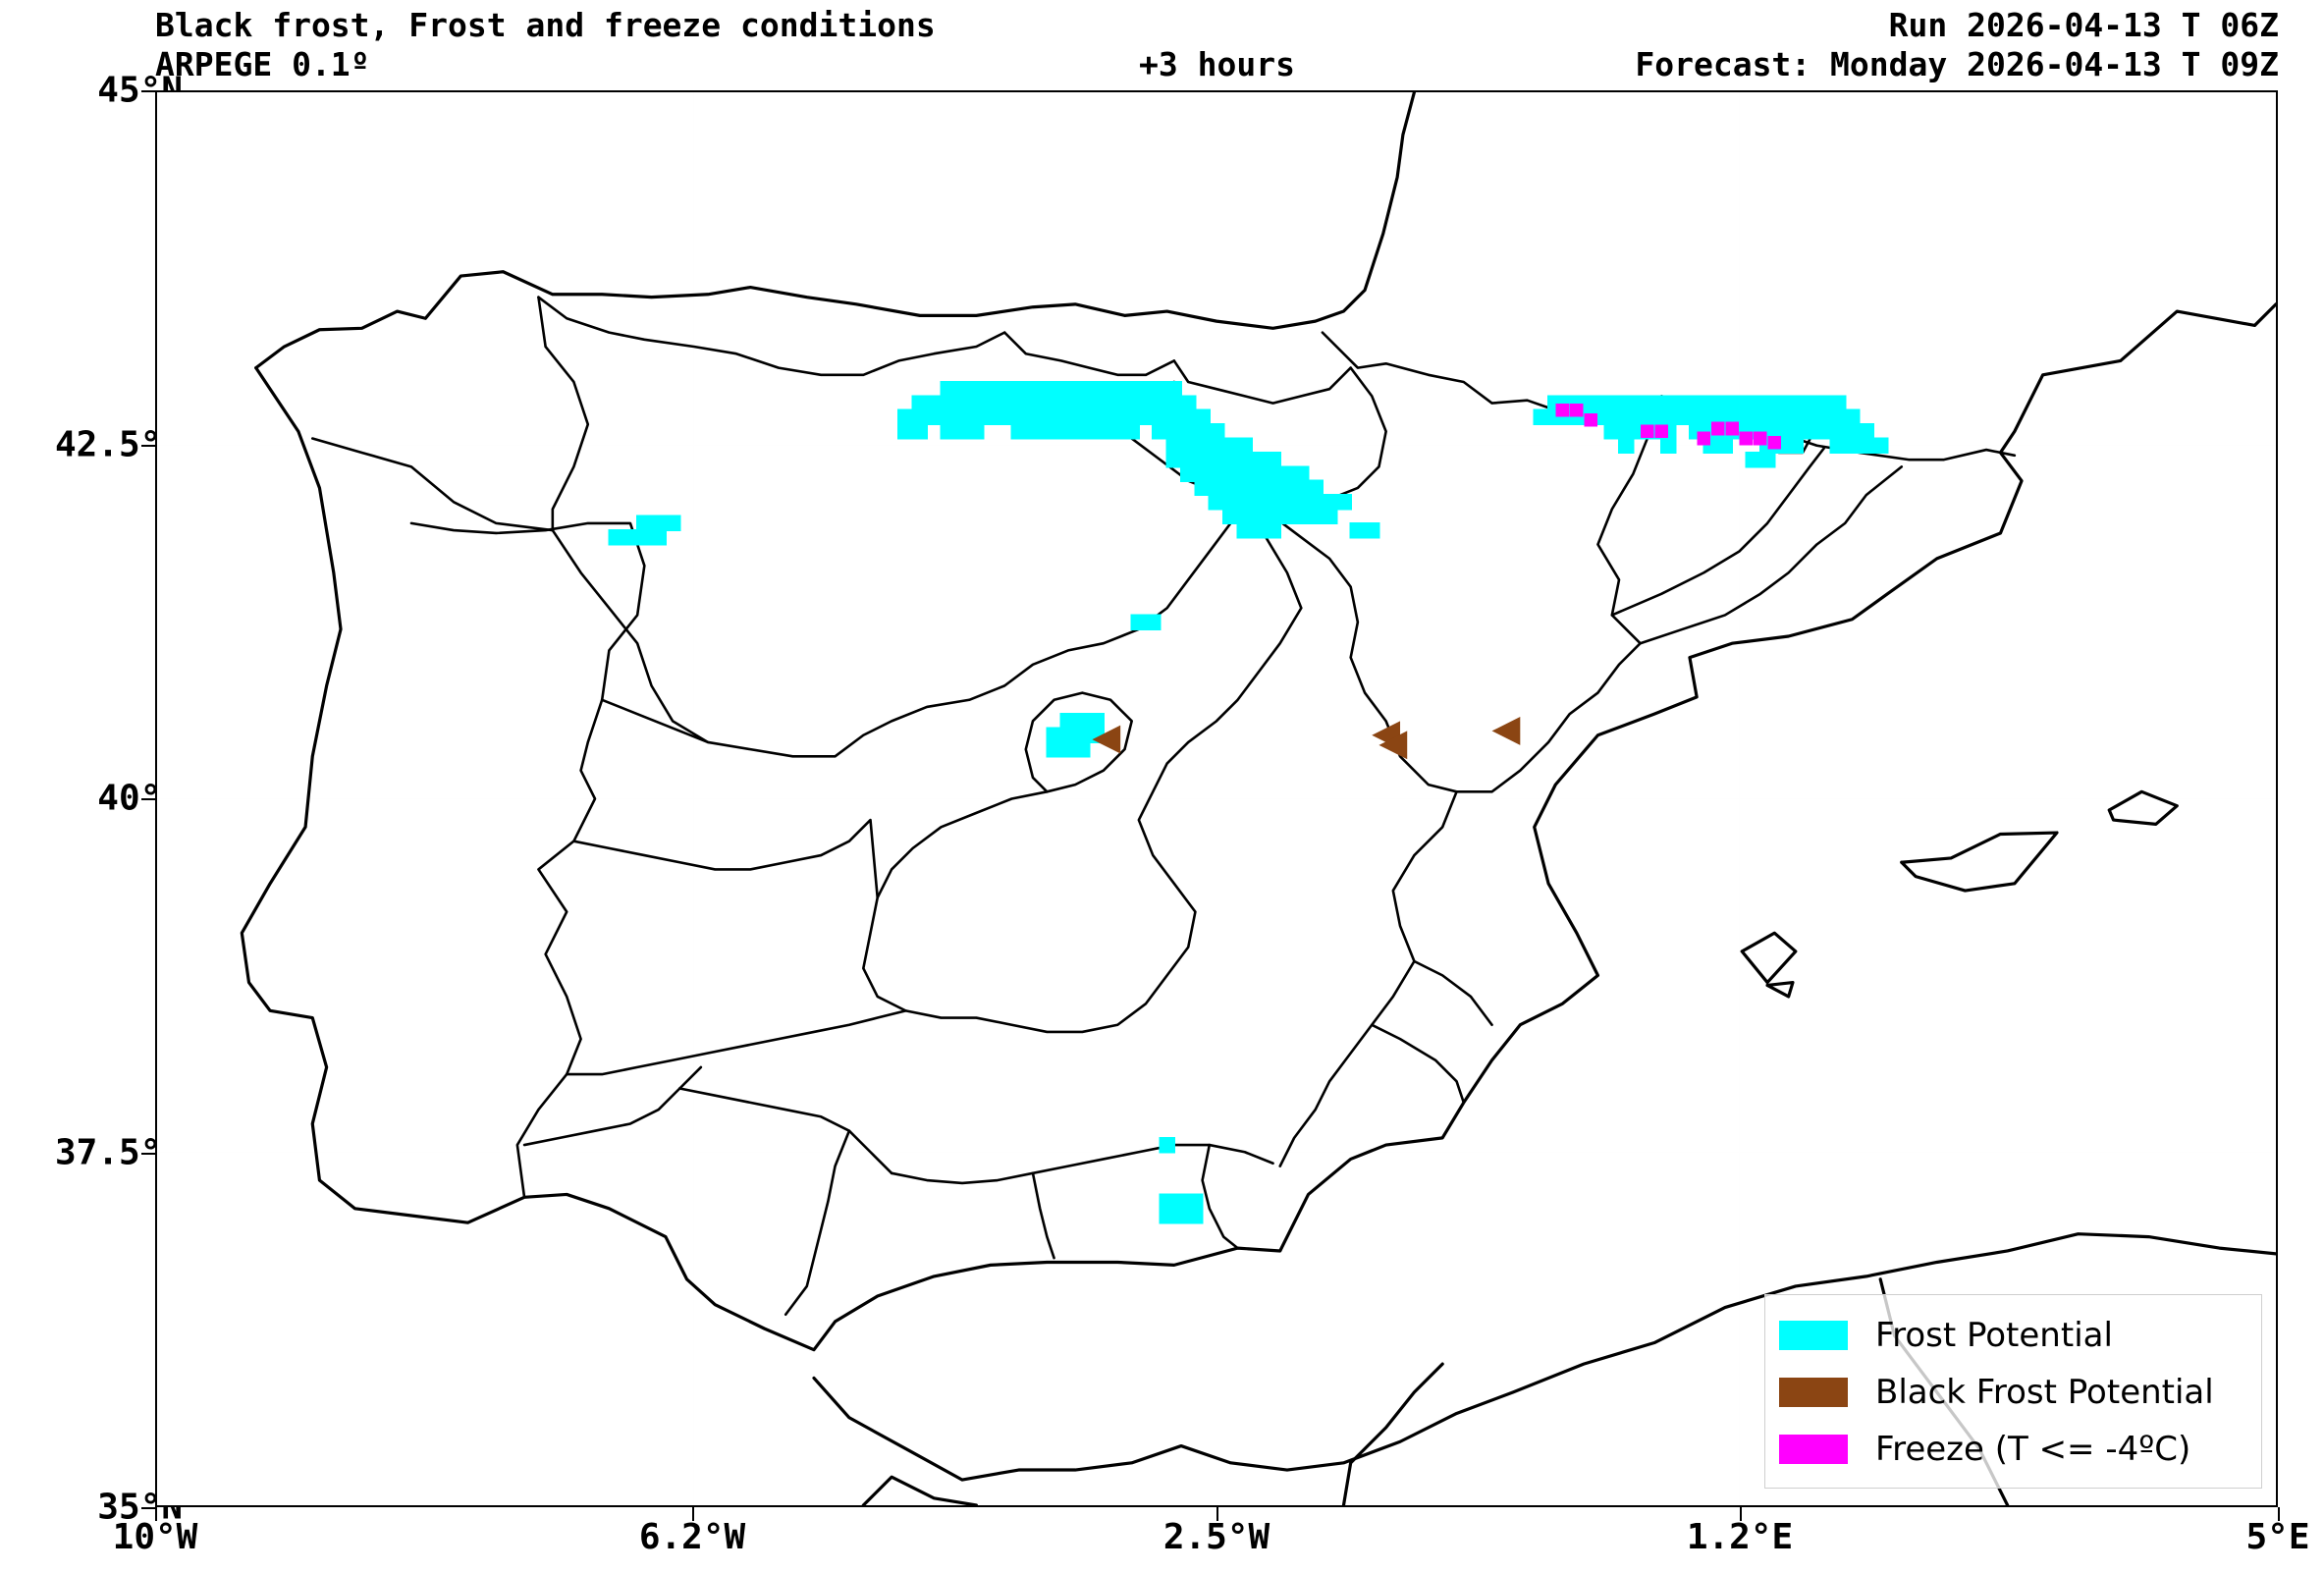 Image resolution: width=2324 pixels, height=1573 pixels. I want to click on black-frost-marker, so click(1506, 731).